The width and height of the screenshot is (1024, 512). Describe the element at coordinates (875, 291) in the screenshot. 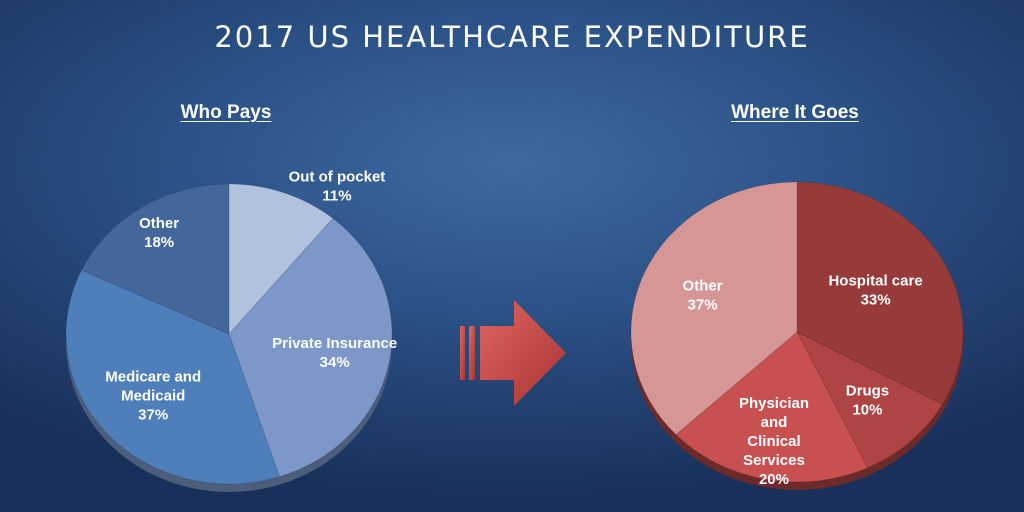

I see `slice-label: Hospital care 33%` at that location.